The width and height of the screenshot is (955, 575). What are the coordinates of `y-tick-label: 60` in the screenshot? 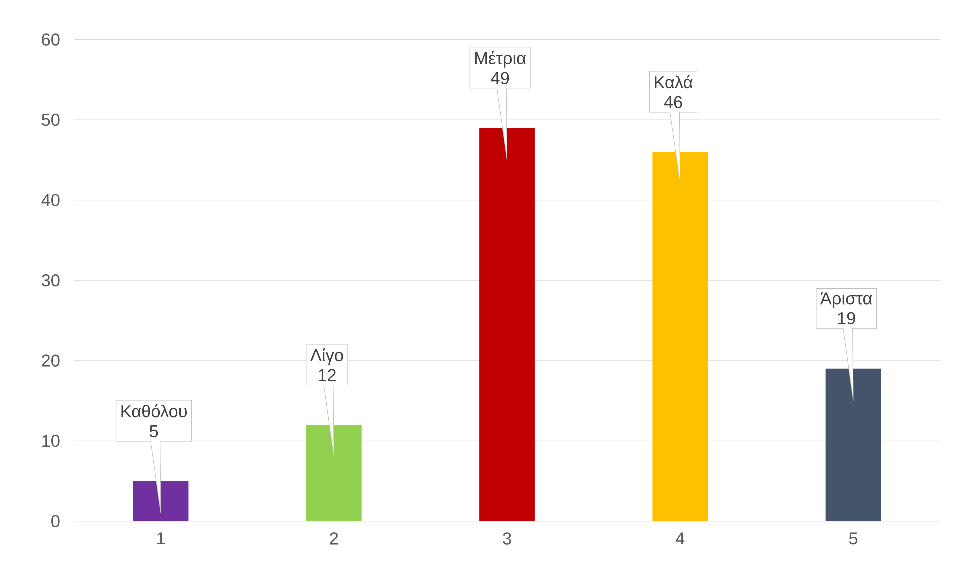 It's located at (51, 40).